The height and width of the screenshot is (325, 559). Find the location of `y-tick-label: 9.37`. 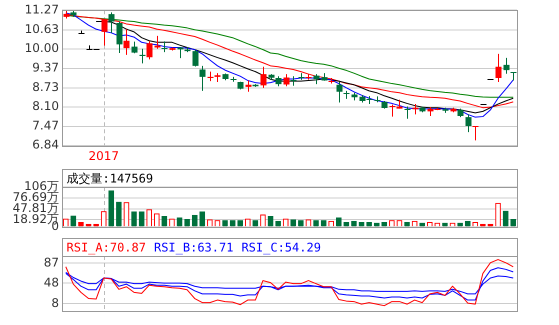

y-tick-label: 9.37 is located at coordinates (45, 67).